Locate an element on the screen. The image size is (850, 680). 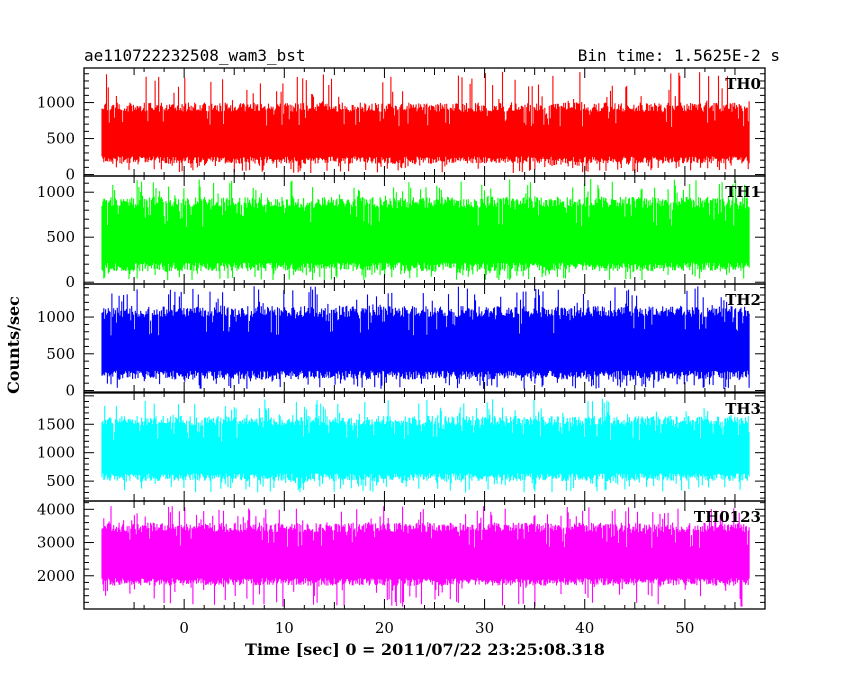
chart-title: ae110722232508_wam3_bst is located at coordinates (195, 55).